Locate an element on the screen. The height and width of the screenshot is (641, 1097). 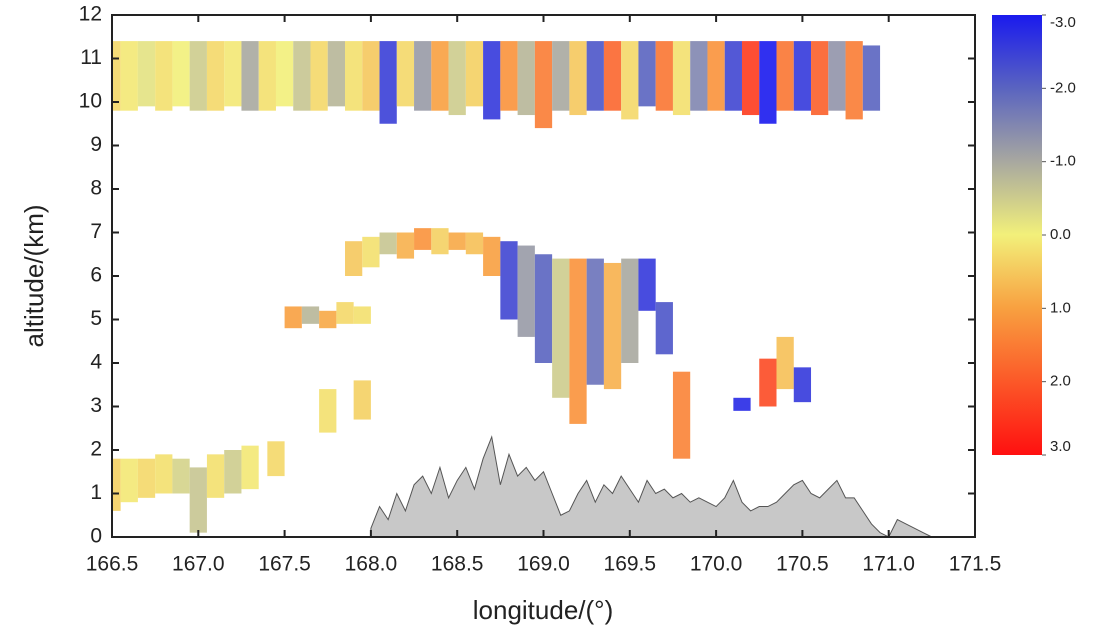
y-tick-label: 4 is located at coordinates (96, 362).